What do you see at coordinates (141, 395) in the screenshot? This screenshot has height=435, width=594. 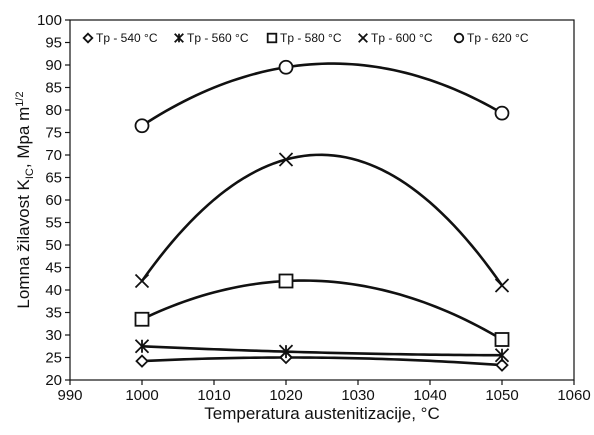 I see `x-tick-label: 1000` at bounding box center [141, 395].